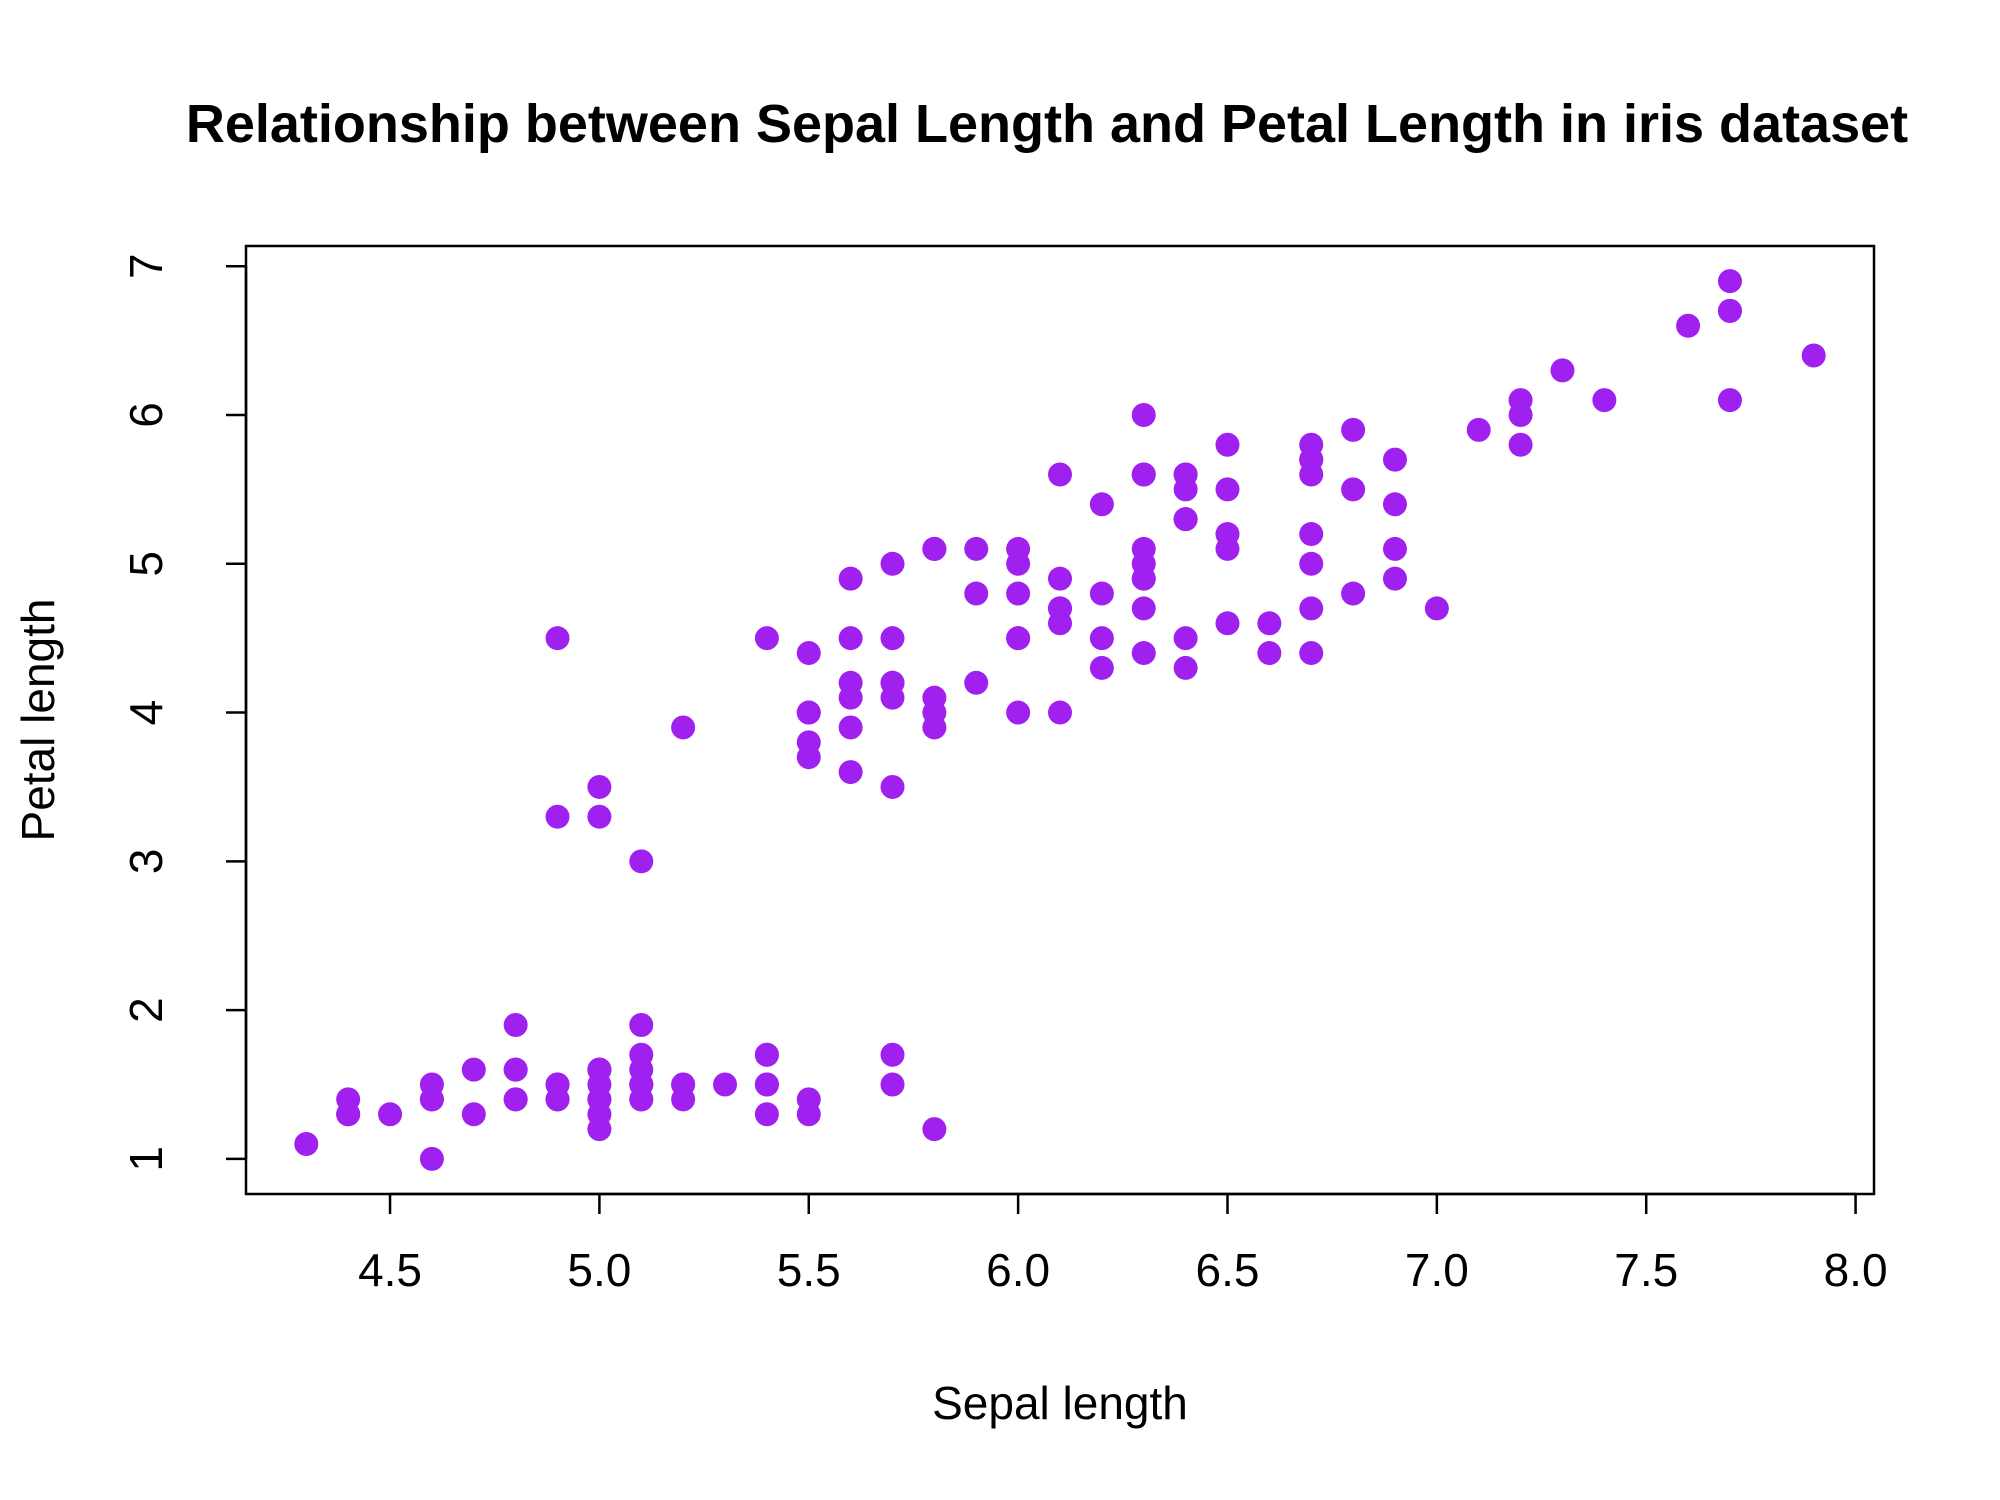 The height and width of the screenshot is (1500, 2000). What do you see at coordinates (1856, 1270) in the screenshot?
I see `x-tick-label: 8.0` at bounding box center [1856, 1270].